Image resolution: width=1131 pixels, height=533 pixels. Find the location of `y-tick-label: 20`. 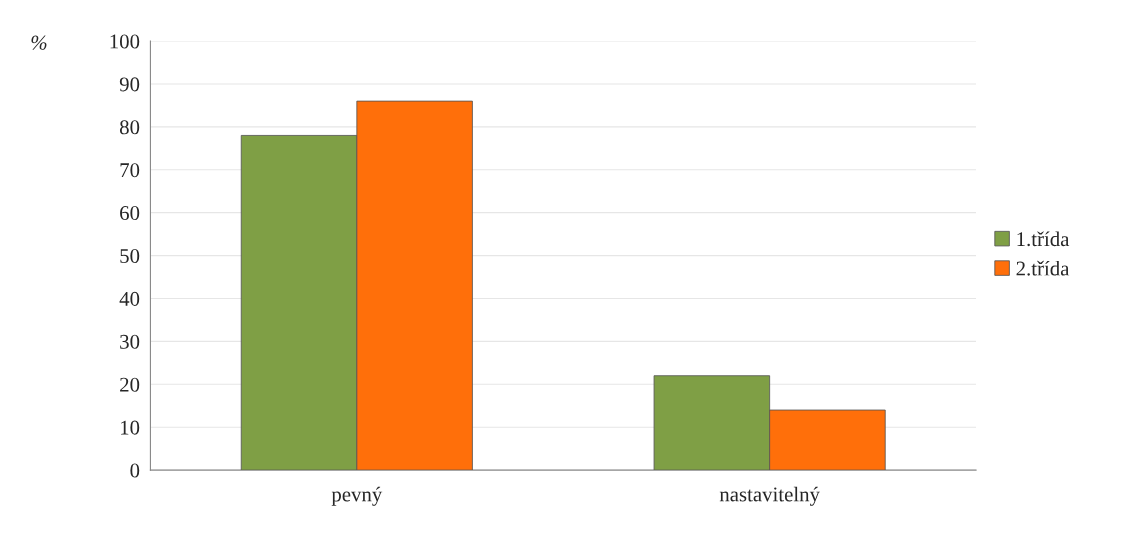

y-tick-label: 20 is located at coordinates (130, 384).